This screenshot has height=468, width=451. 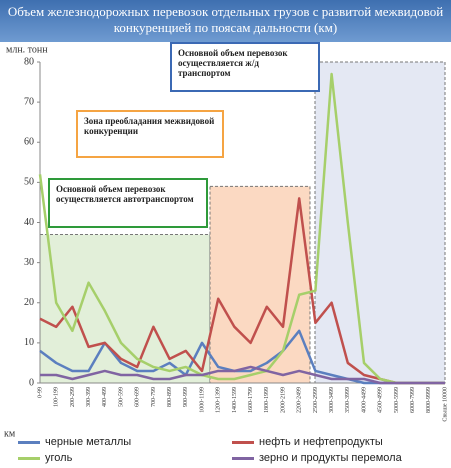 What do you see at coordinates (73, 397) in the screenshot?
I see `x-tick-label: 200-299` at bounding box center [73, 397].